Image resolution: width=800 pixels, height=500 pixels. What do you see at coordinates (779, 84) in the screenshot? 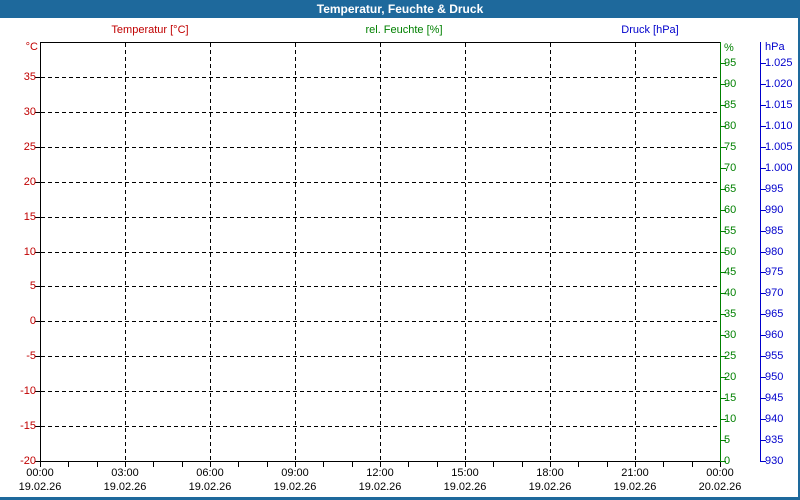
I see `pressure-axis-label: 1.020` at bounding box center [779, 84].